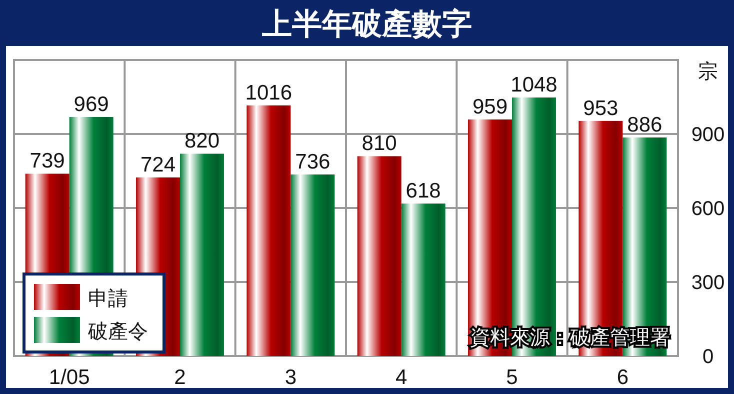 Image resolution: width=734 pixels, height=394 pixels. Describe the element at coordinates (91, 104) in the screenshot. I see `data-label: 969` at that location.